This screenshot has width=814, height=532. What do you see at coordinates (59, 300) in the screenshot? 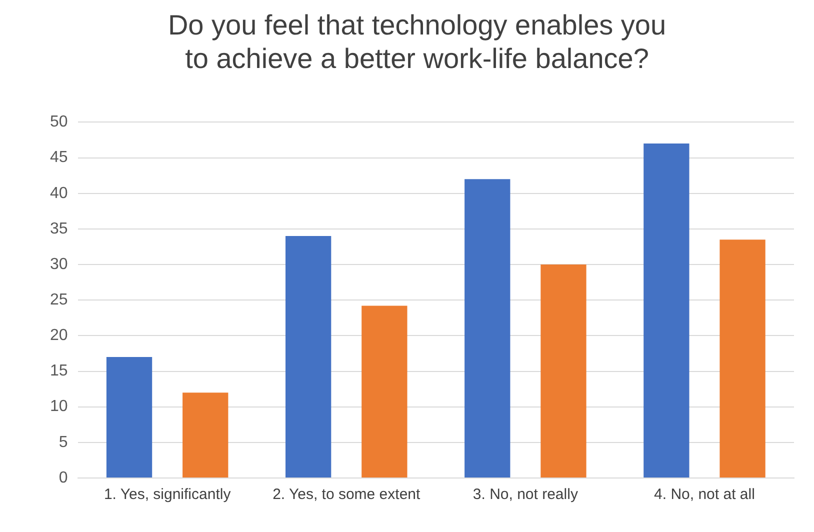
I see `y-tick-label: 25` at bounding box center [59, 300].